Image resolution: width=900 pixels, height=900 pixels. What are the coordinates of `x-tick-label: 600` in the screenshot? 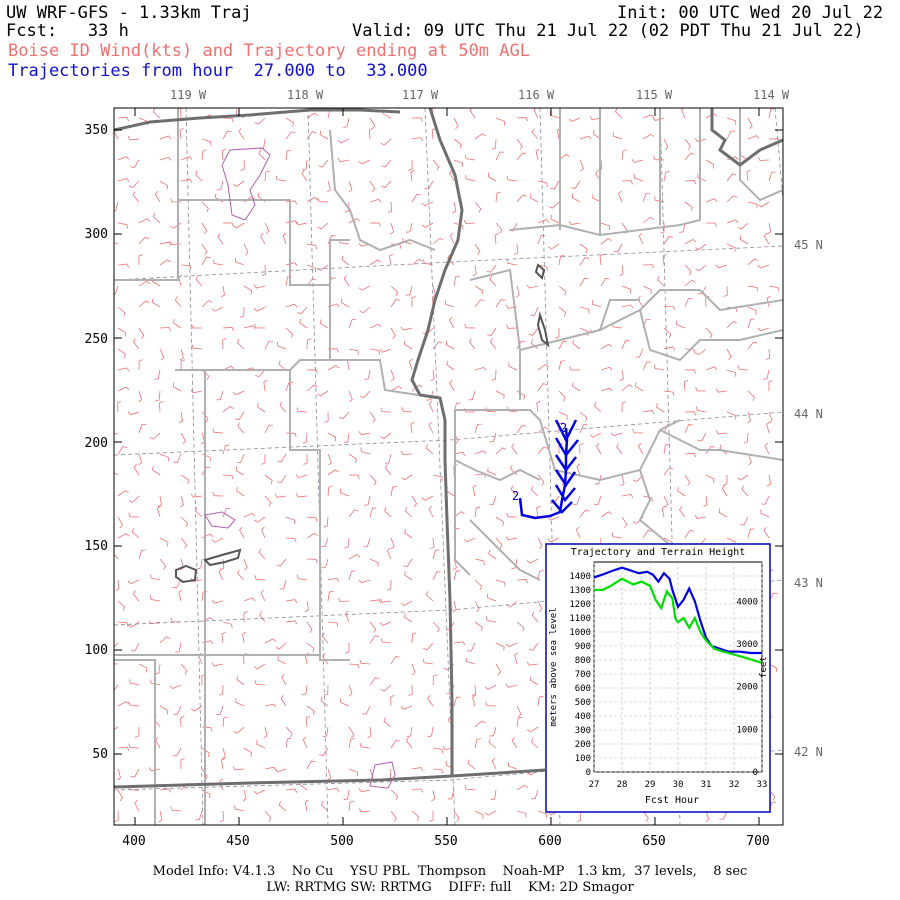 It's located at (550, 841).